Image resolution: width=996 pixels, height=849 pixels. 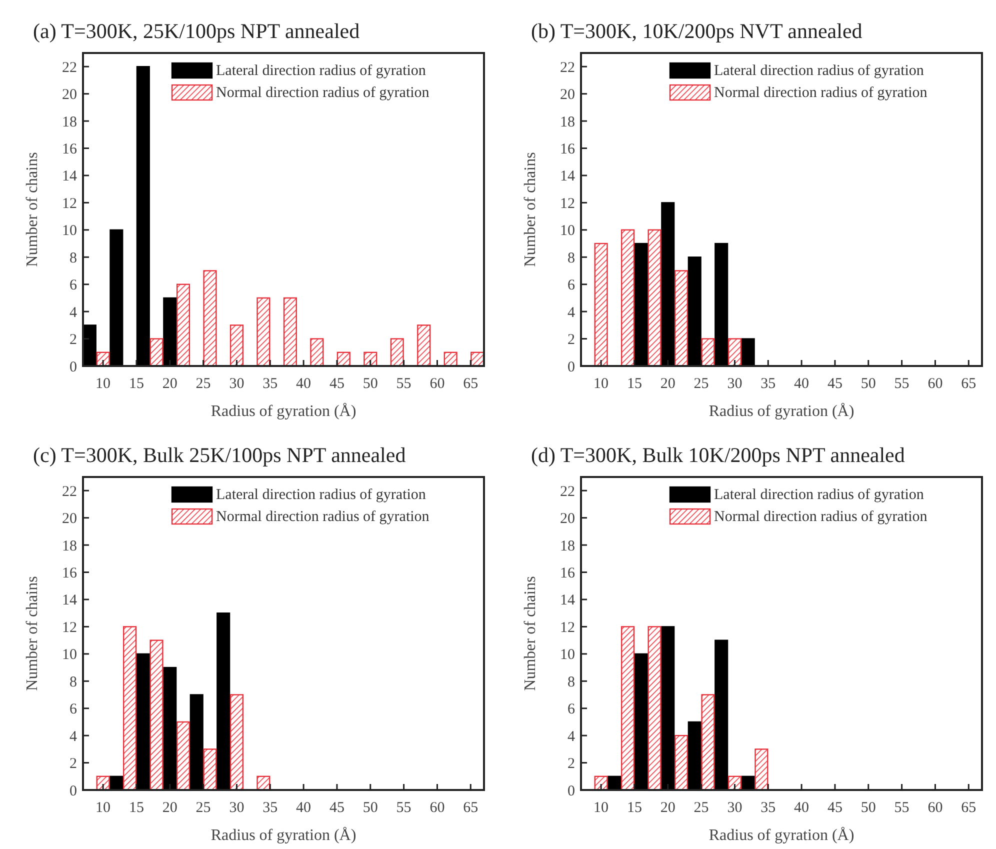 What do you see at coordinates (219, 455) in the screenshot?
I see `chart-title: (c) T=300K, Bulk 25K/100ps NPT annealed` at bounding box center [219, 455].